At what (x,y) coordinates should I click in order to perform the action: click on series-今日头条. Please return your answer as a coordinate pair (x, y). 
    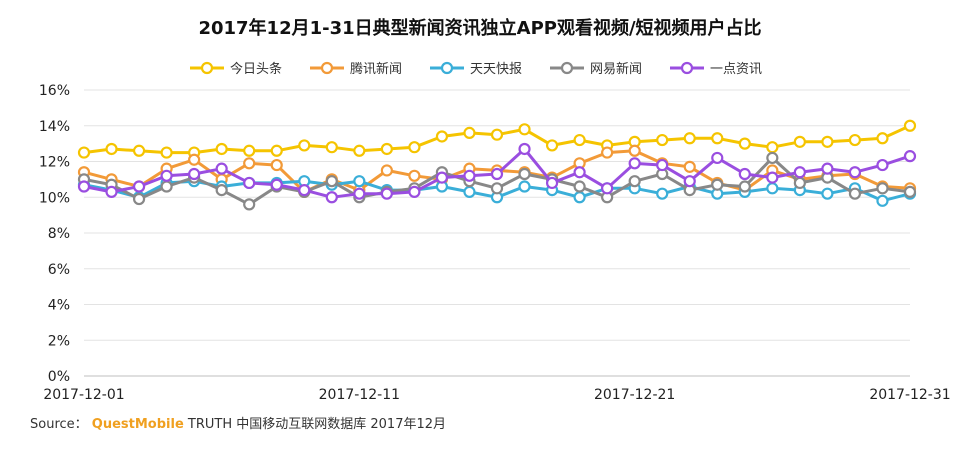
    Looking at the image, I should click on (497, 139).